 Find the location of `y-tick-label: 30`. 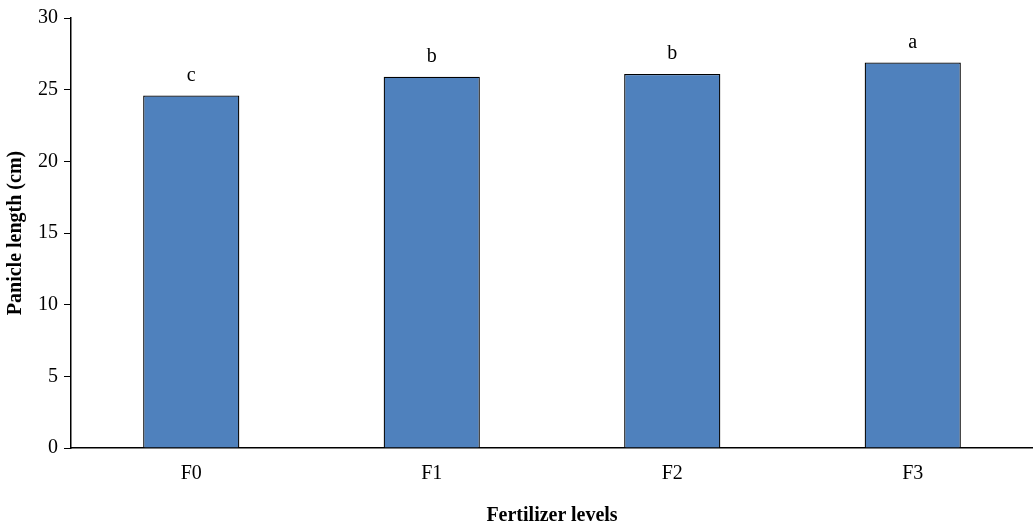

y-tick-label: 30 is located at coordinates (48, 16).